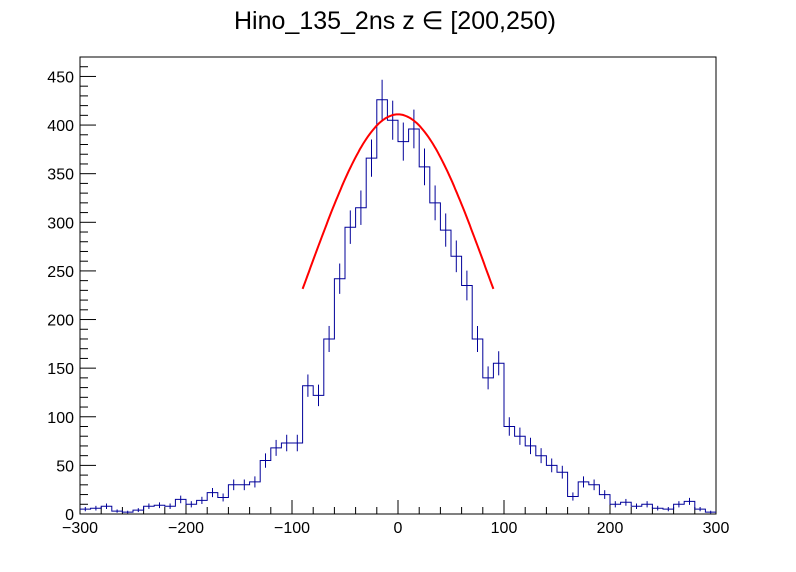 This screenshot has width=796, height=572. I want to click on x-tick-label: 200, so click(610, 528).